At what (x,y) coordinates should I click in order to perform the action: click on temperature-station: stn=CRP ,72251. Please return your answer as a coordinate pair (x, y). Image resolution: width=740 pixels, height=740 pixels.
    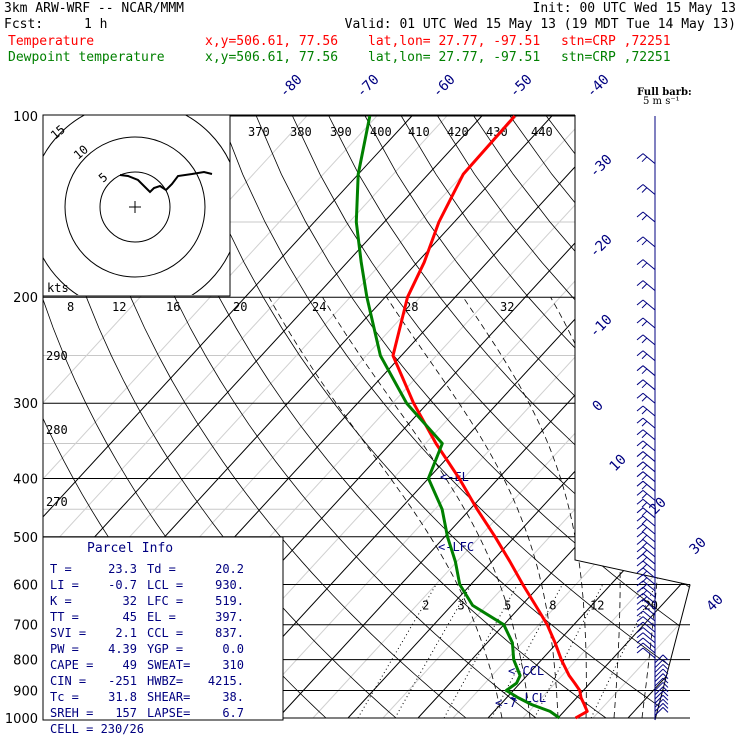
    Looking at the image, I should click on (616, 41).